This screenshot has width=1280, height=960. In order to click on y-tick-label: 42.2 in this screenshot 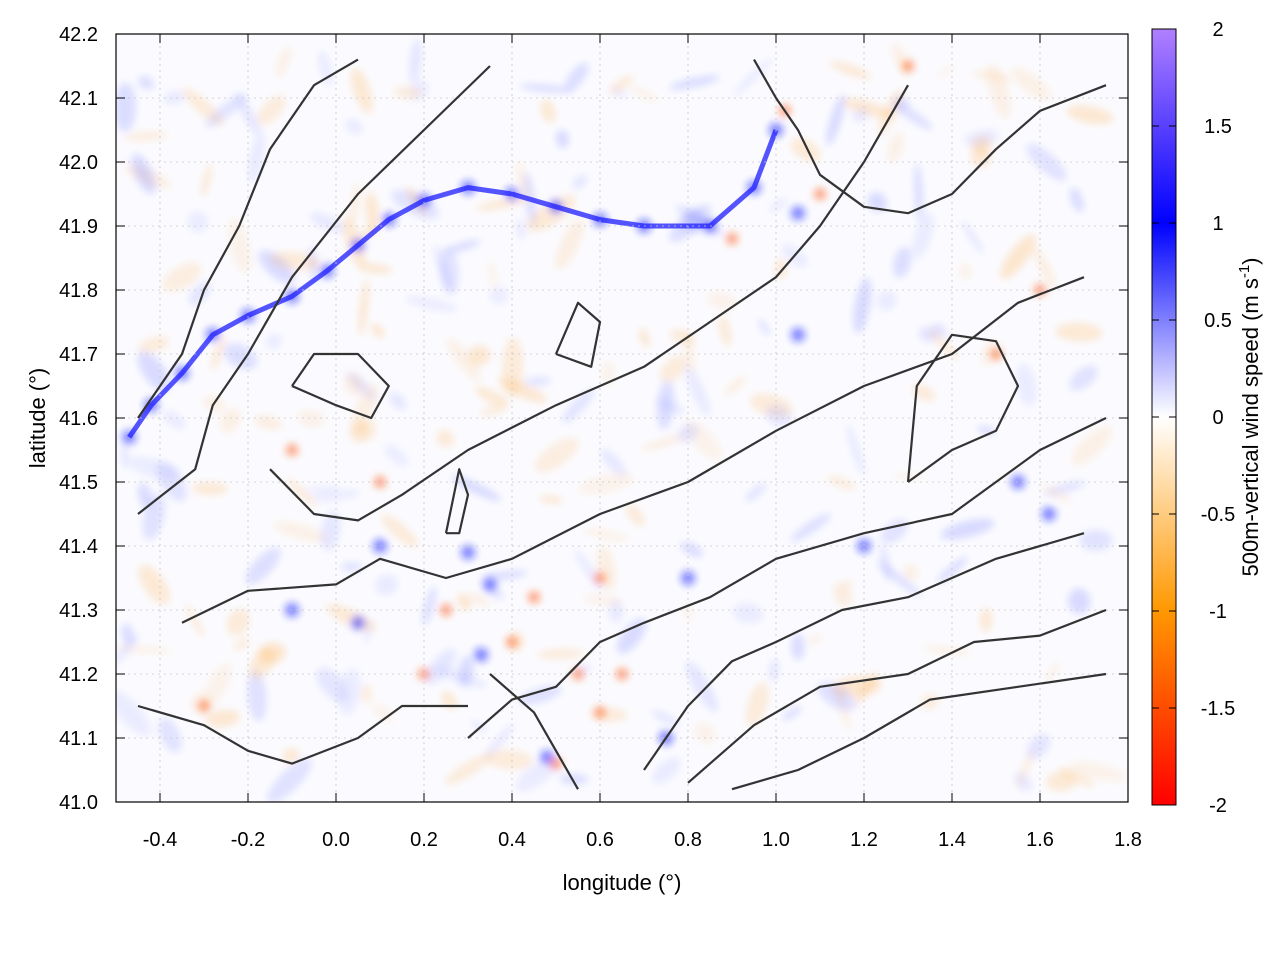, I will do `click(78, 35)`.